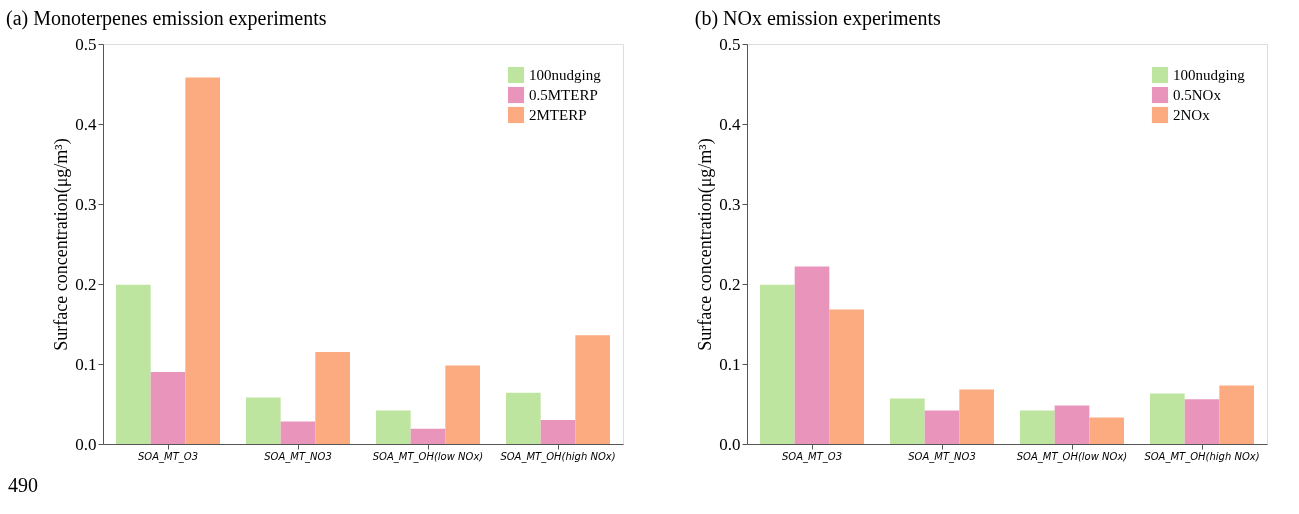 The image size is (1299, 514). What do you see at coordinates (558, 115) in the screenshot?
I see `legend-label: 2MTERP` at bounding box center [558, 115].